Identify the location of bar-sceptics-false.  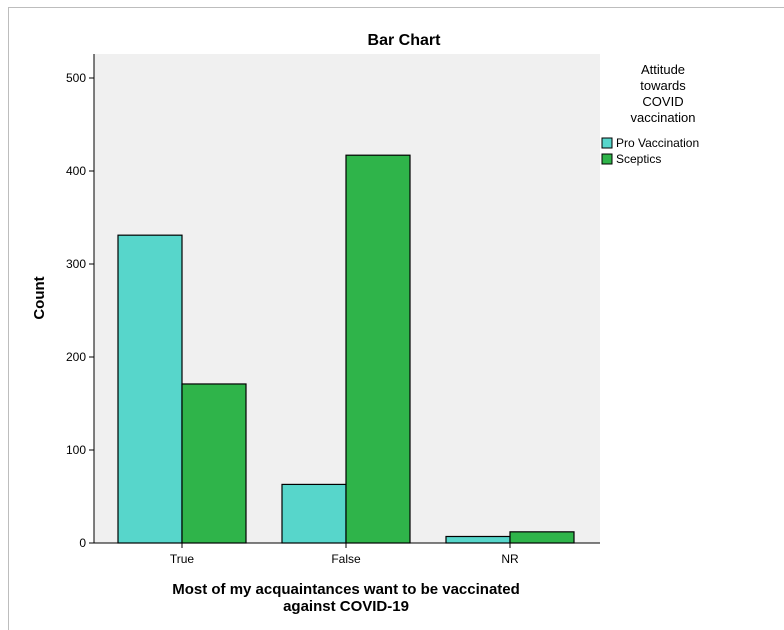
(378, 349).